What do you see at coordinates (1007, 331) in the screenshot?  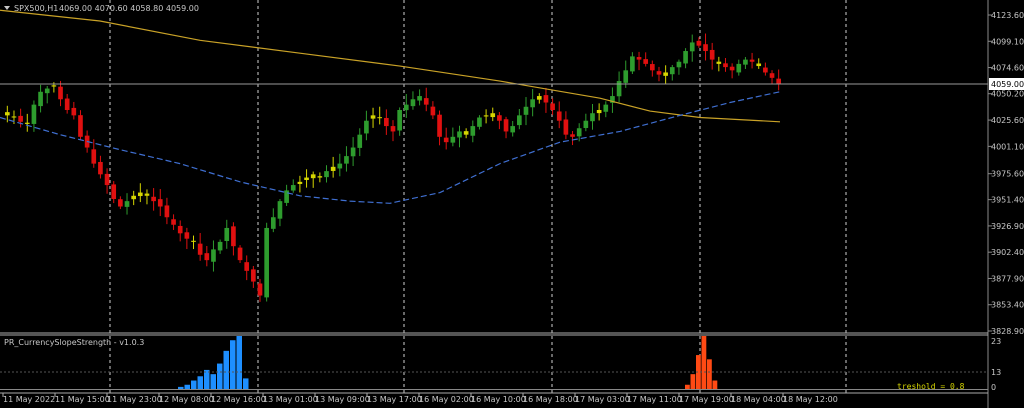 I see `price-tick-label: 3828.90` at bounding box center [1007, 331].